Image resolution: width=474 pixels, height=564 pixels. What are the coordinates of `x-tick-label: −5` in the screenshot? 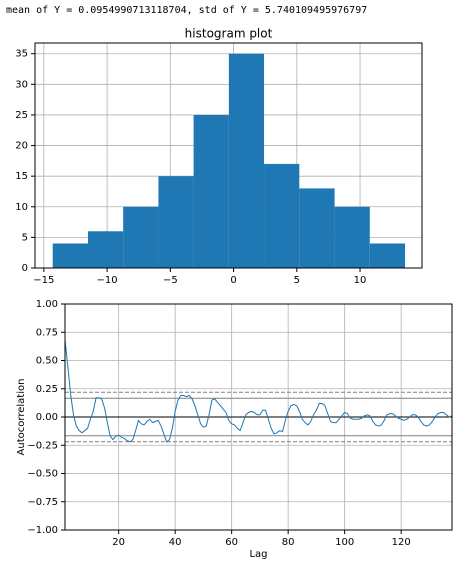 It's located at (170, 280).